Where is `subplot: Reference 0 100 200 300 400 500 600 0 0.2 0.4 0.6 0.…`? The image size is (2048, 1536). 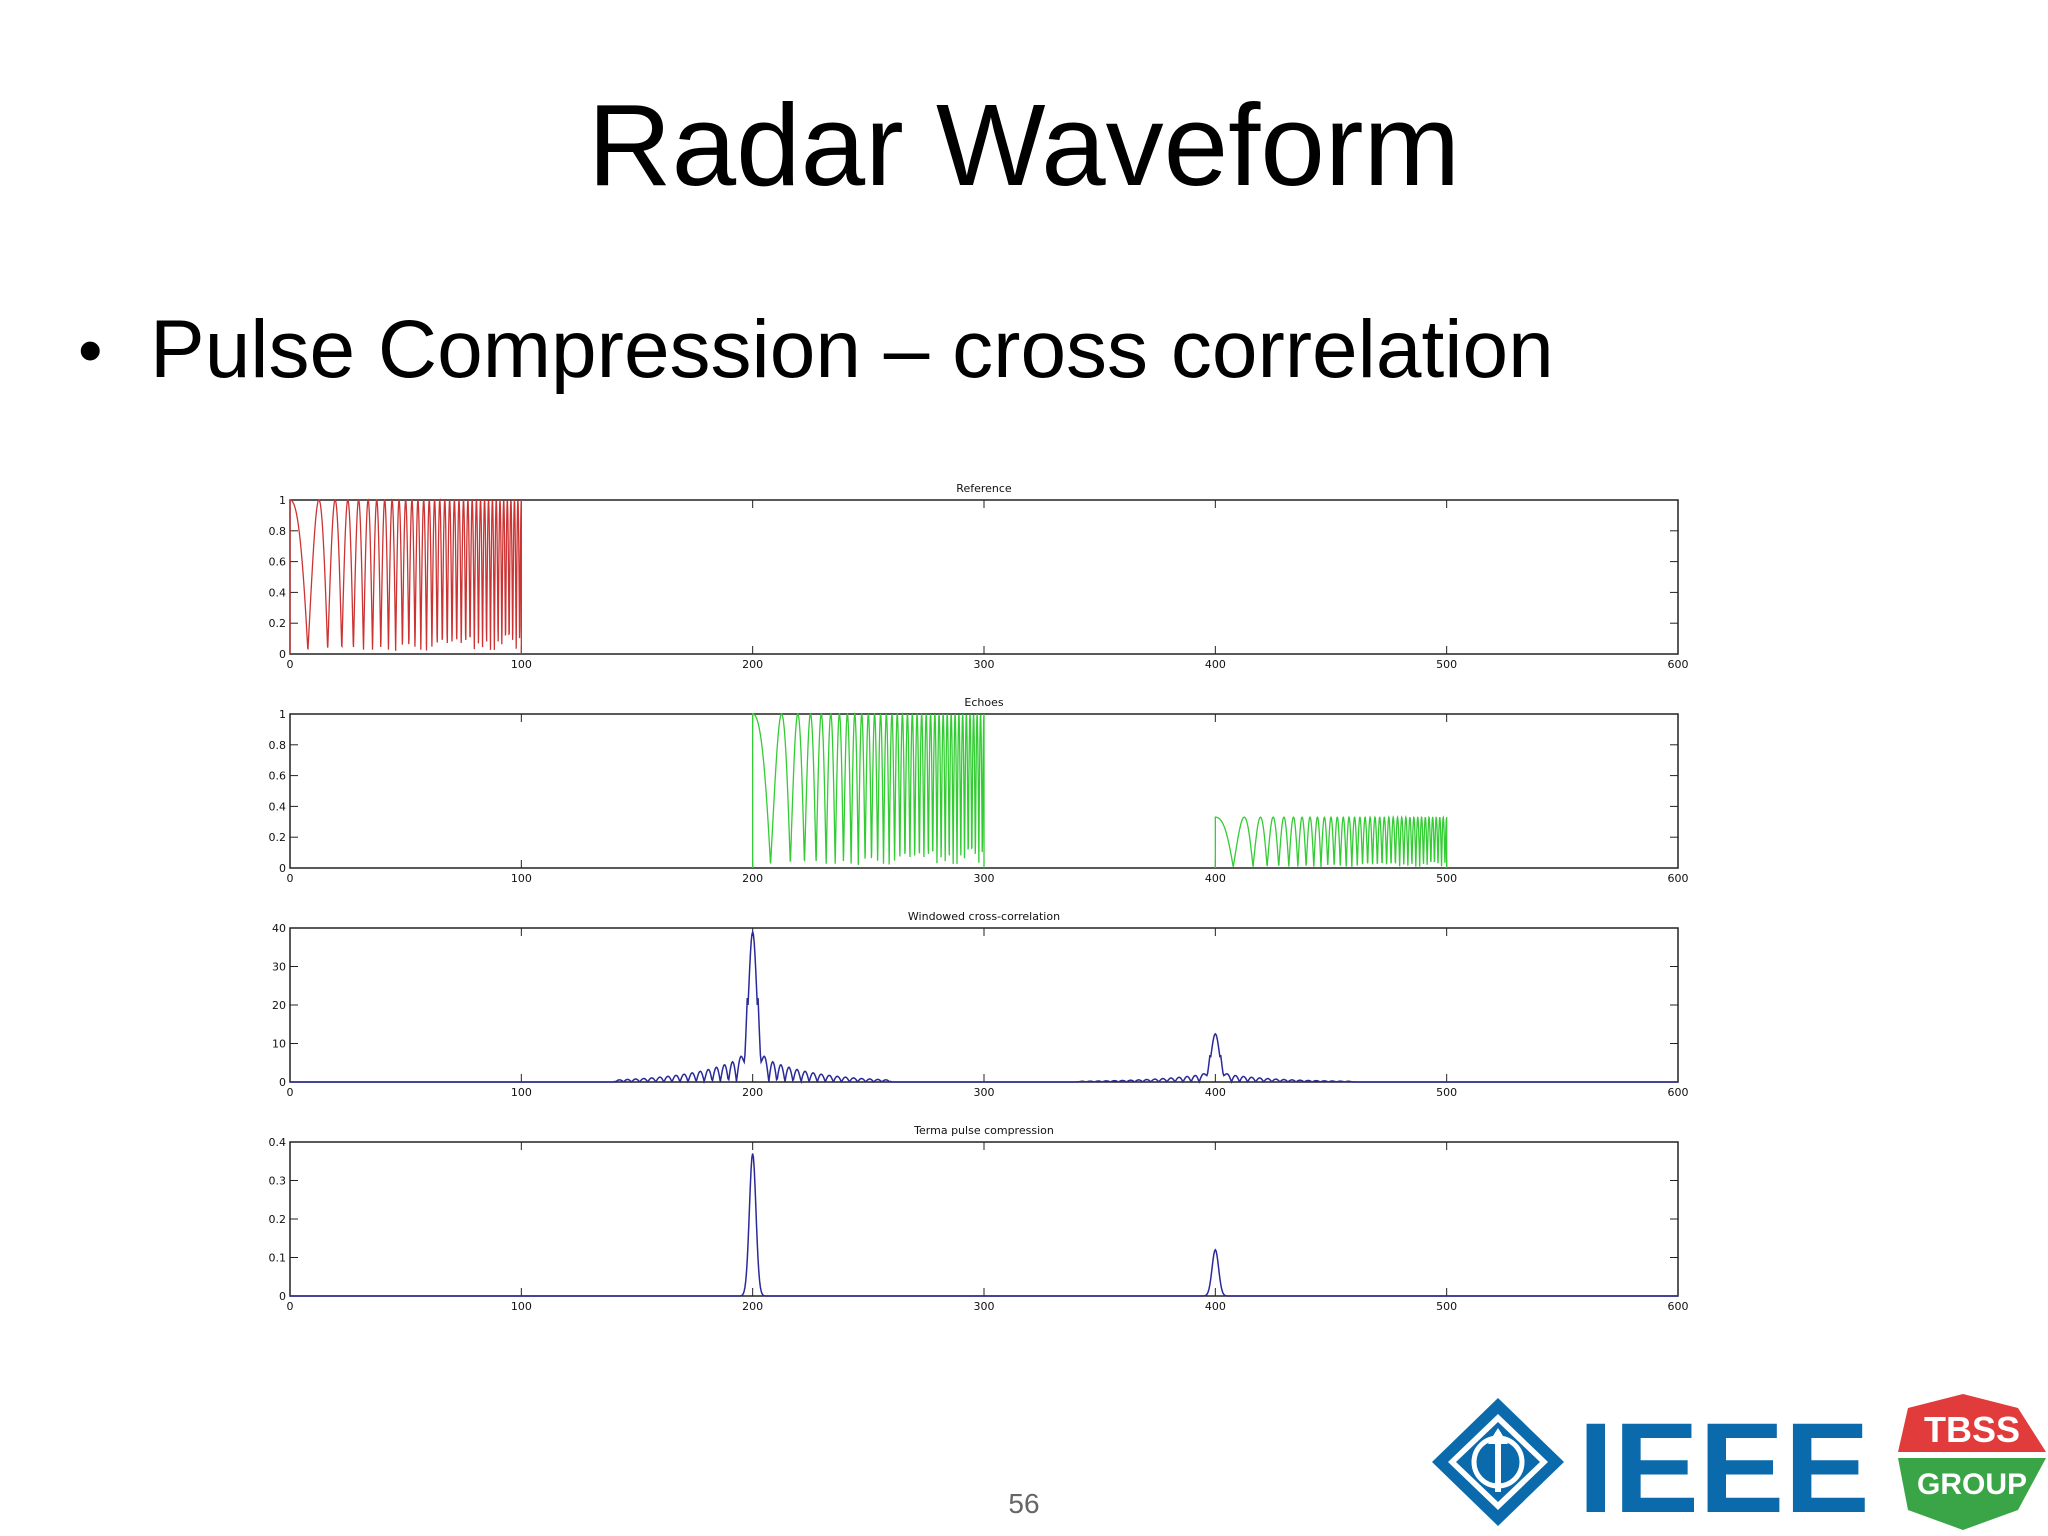 subplot: Reference 0 100 200 300 400 500 600 0 0.2 0.4 0.6 0.… is located at coordinates (979, 576).